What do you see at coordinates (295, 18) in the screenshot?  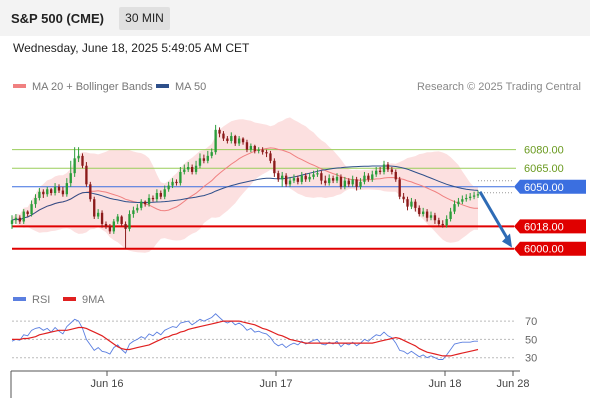 I see `header-bar` at bounding box center [295, 18].